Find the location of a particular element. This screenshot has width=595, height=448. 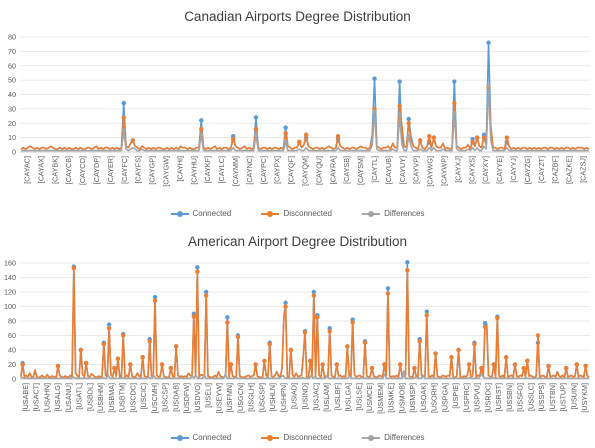

american-x-tick-label: [USMCE] is located at coordinates (369, 398).